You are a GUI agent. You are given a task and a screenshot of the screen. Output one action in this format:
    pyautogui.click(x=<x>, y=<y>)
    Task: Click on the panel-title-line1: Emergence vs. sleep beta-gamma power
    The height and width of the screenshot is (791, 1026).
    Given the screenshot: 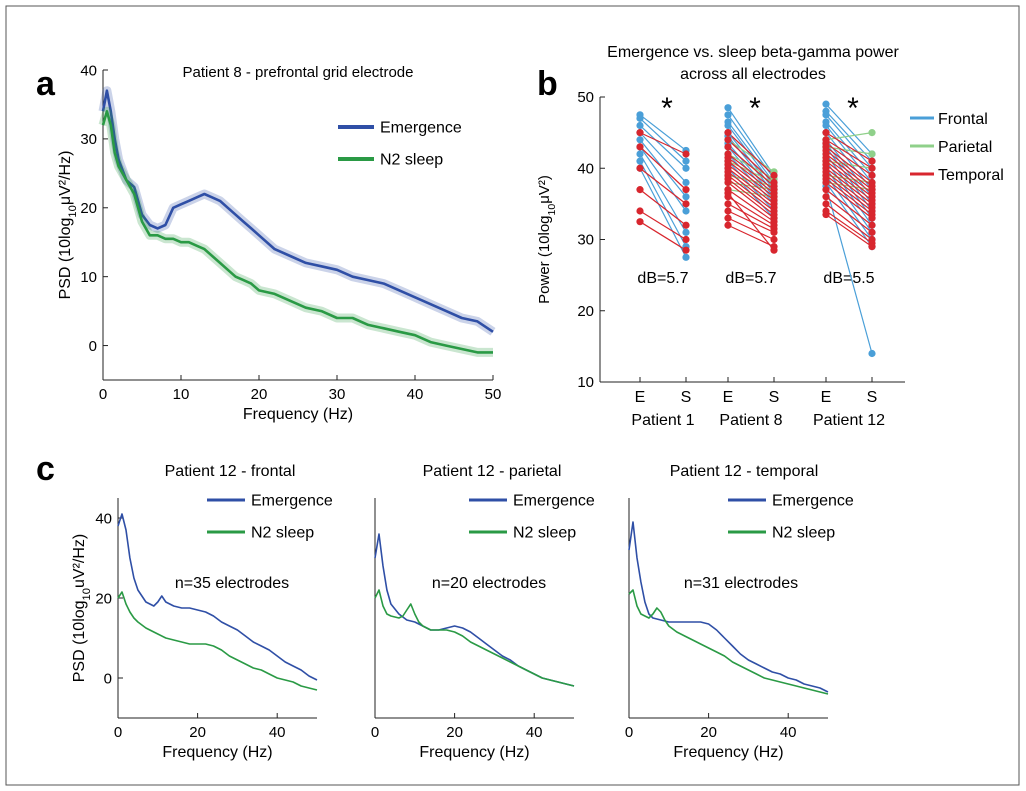 What is the action you would take?
    pyautogui.click(x=753, y=52)
    